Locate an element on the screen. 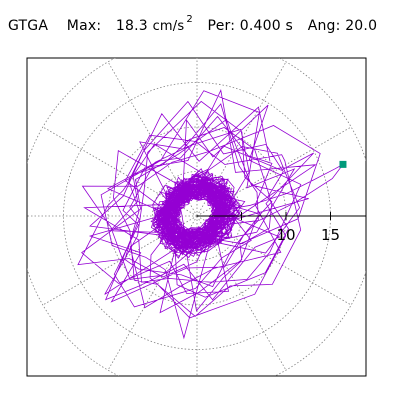  max-units-exponent: 2 is located at coordinates (189, 19).